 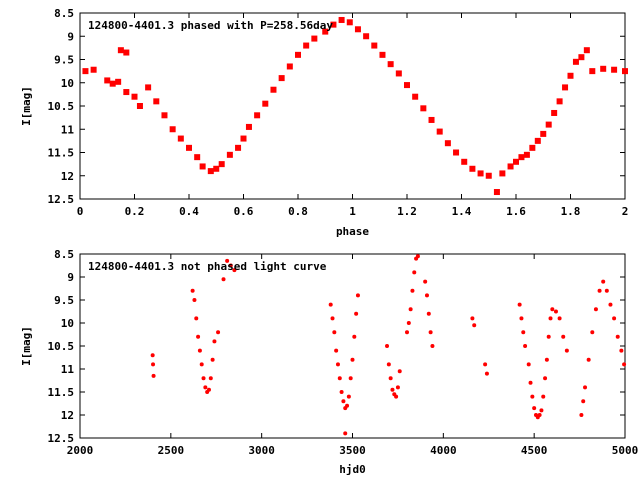 What do you see at coordinates (61, 392) in the screenshot?
I see `y-tick-label: 11.5` at bounding box center [61, 392].